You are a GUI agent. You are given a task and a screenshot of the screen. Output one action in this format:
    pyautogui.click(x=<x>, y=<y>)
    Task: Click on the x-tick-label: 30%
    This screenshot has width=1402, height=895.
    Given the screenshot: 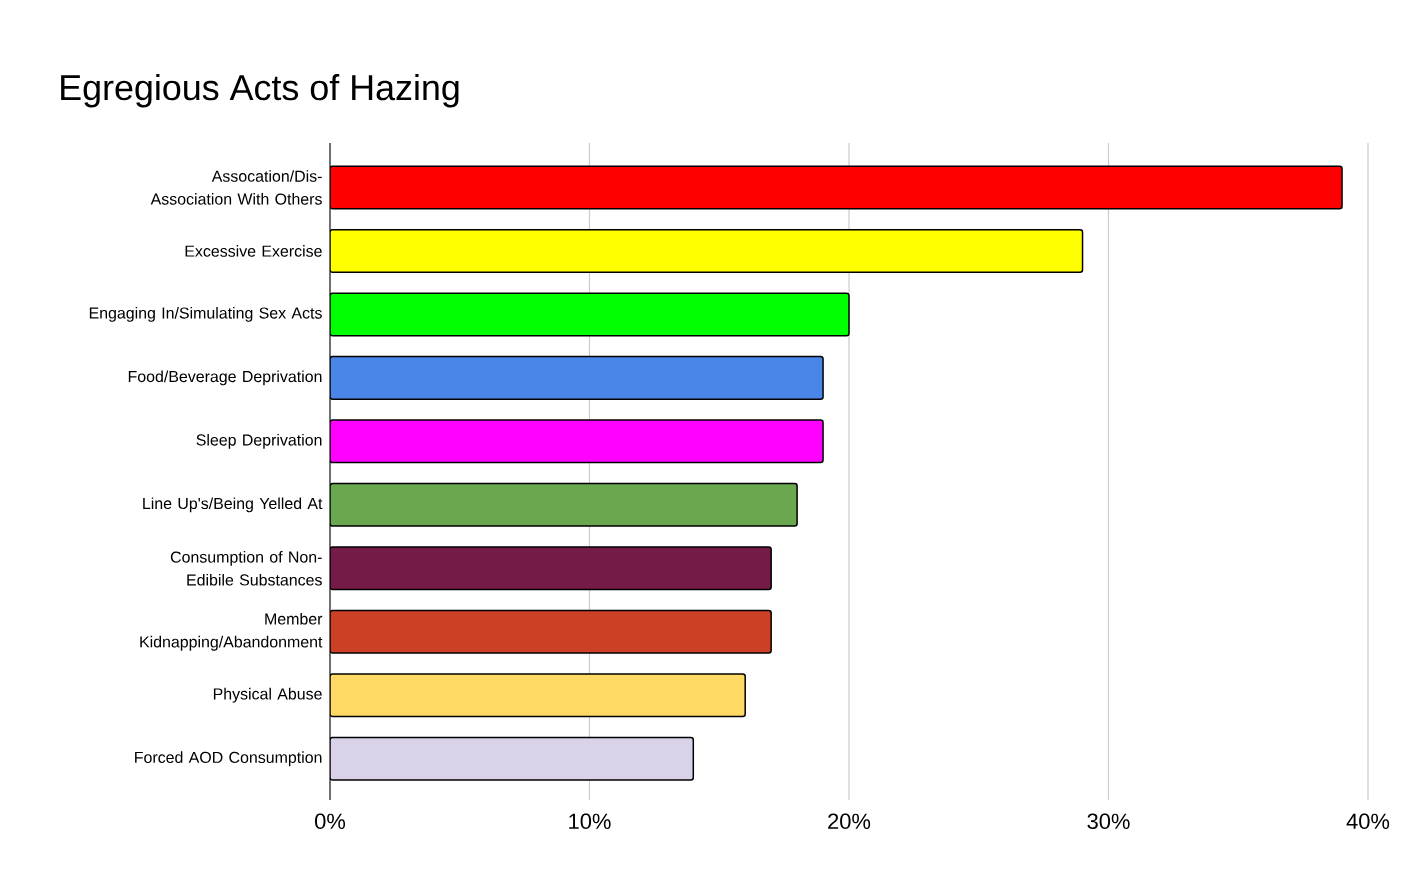 What is the action you would take?
    pyautogui.click(x=1108, y=821)
    